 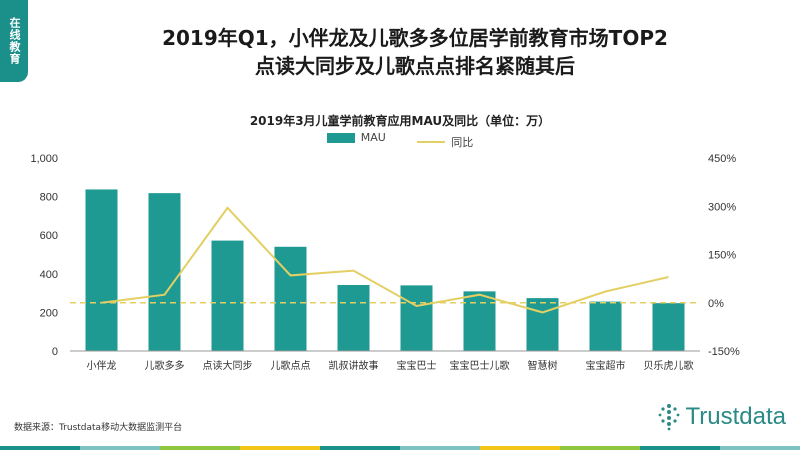 What do you see at coordinates (669, 365) in the screenshot?
I see `category-label: 贝乐虎儿歌` at bounding box center [669, 365].